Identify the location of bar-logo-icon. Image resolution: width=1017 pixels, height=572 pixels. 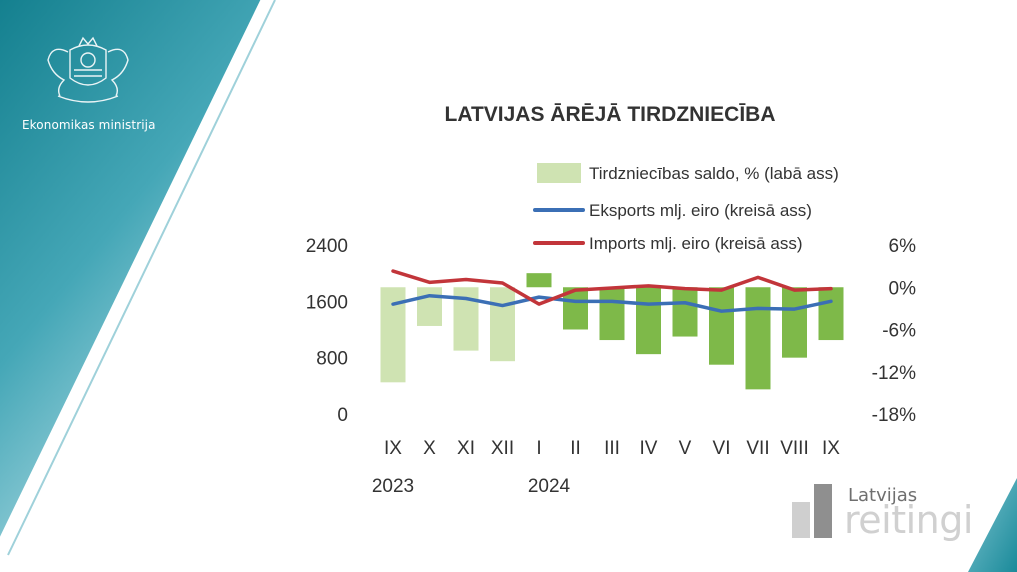
(812, 511).